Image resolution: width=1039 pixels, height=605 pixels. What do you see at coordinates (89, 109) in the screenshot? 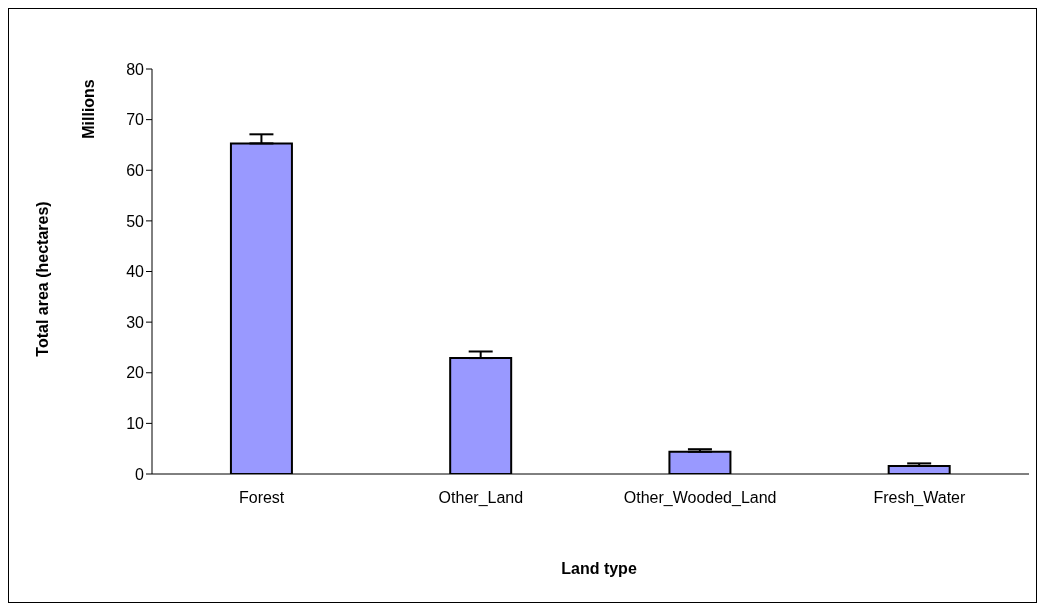
I see `text: Millions` at bounding box center [89, 109].